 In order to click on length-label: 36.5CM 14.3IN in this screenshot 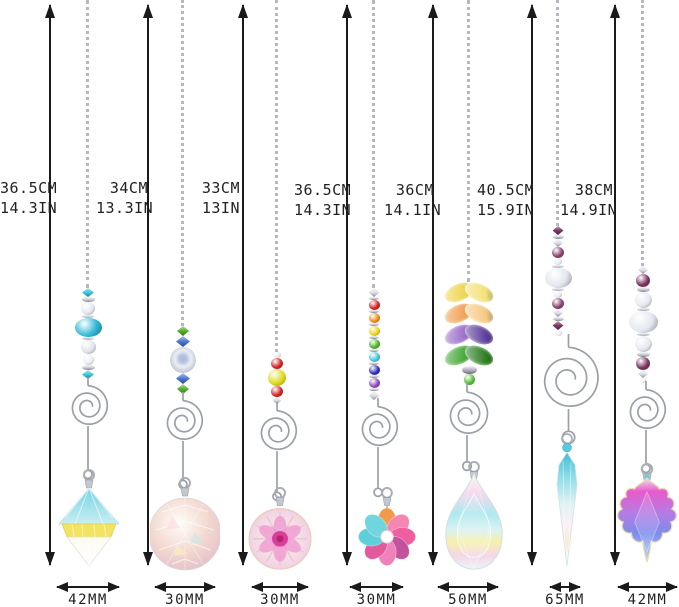, I will do `click(323, 200)`.